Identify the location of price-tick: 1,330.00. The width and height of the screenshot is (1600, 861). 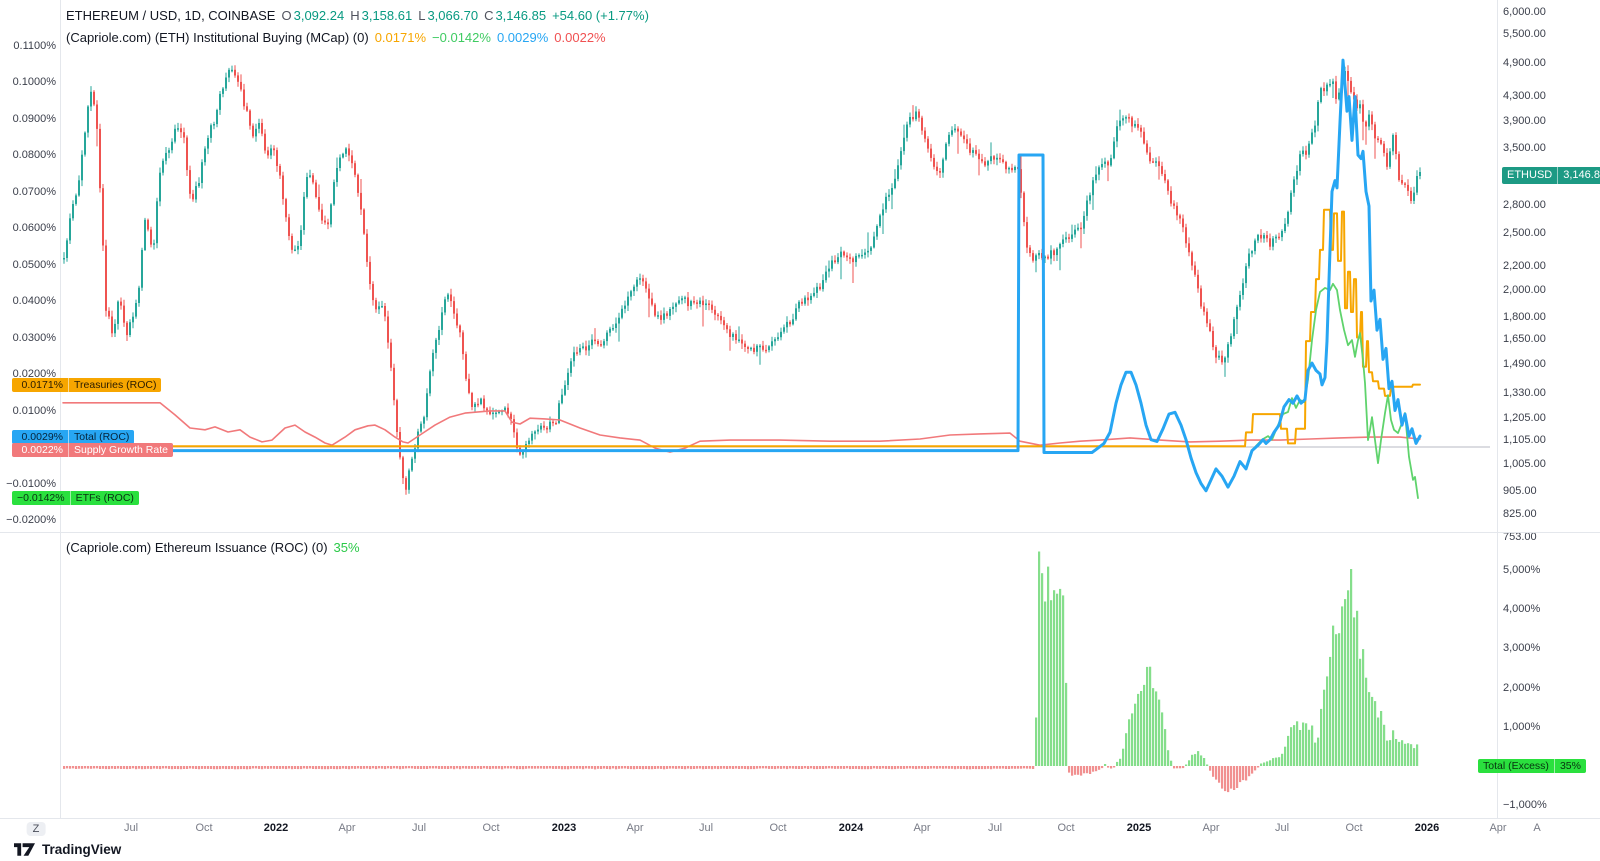
(1524, 393).